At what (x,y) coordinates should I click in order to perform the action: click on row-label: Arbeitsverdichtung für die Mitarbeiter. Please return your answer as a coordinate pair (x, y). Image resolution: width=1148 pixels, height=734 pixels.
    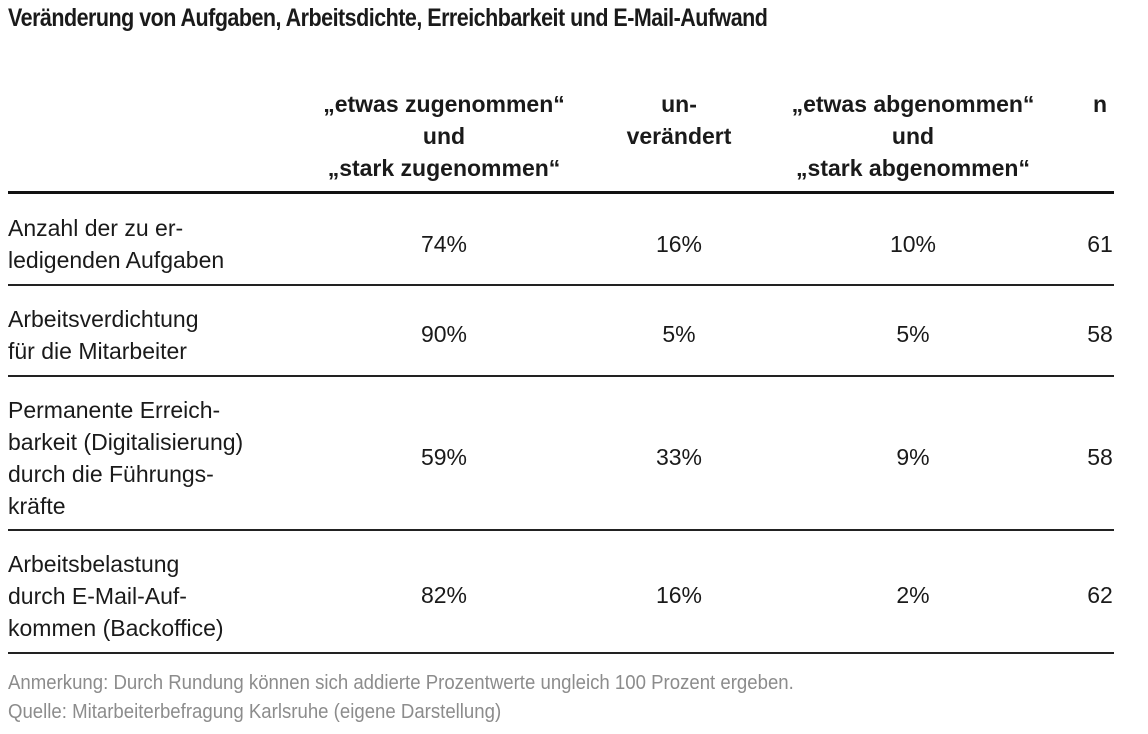
    Looking at the image, I should click on (103, 335).